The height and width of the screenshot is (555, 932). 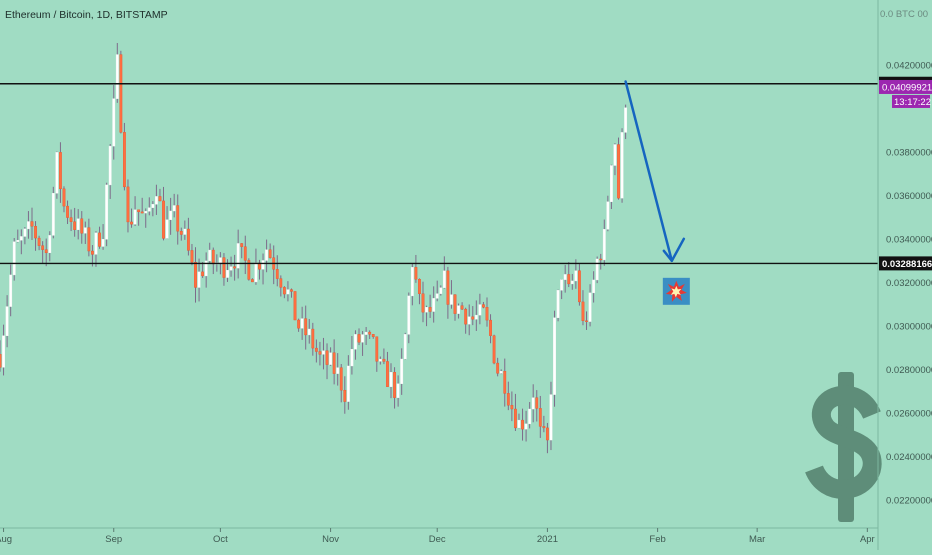 I want to click on time-tick-label: Oct, so click(x=220, y=539).